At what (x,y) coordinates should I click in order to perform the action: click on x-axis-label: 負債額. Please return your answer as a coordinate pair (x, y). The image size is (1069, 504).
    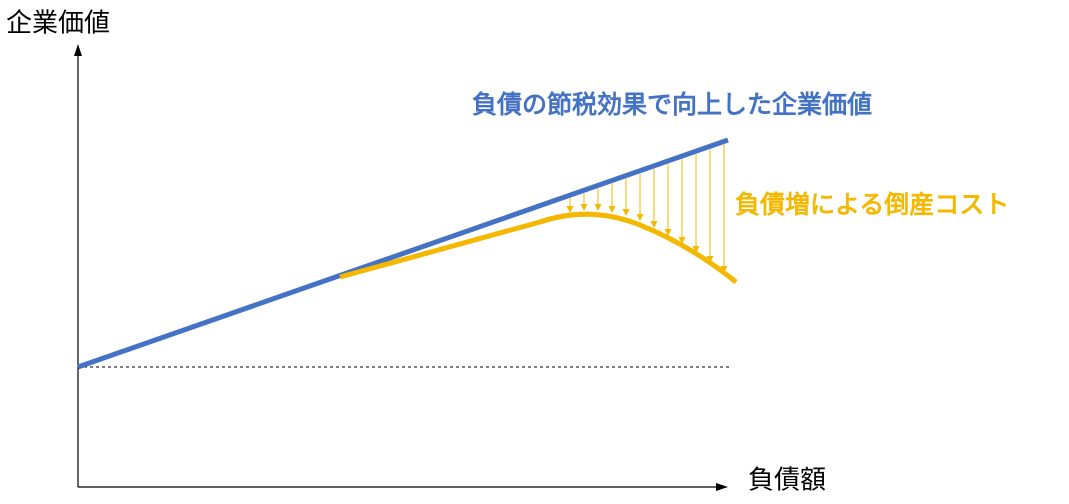
    Looking at the image, I should click on (787, 481).